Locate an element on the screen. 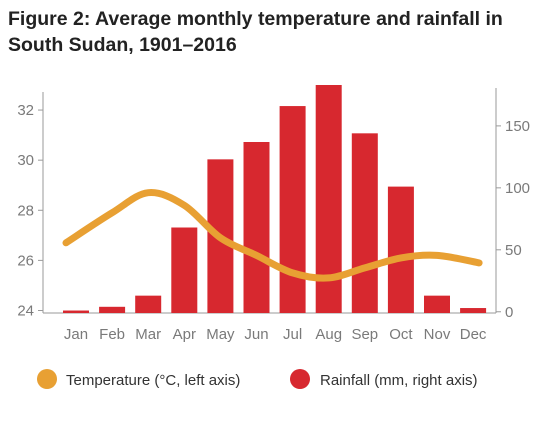 The height and width of the screenshot is (422, 555). legend-rainfall-label: Rainfall (mm, right axis) is located at coordinates (399, 380).